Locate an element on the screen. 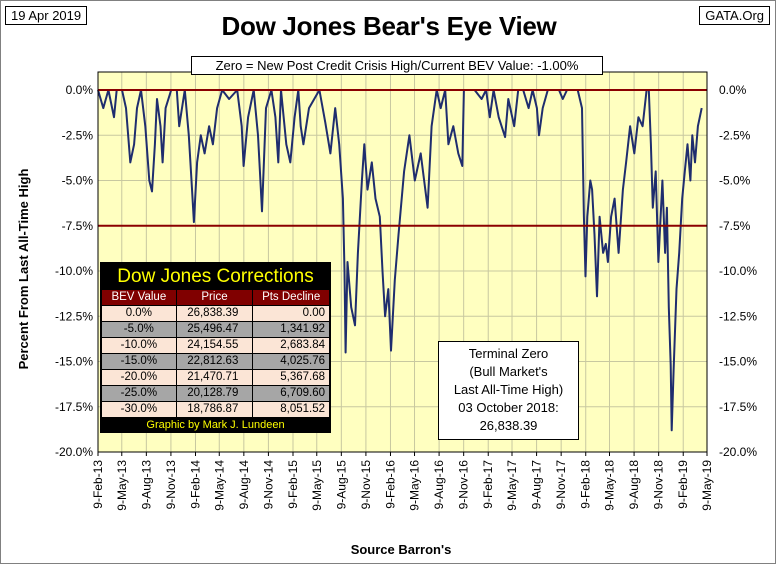 The width and height of the screenshot is (776, 564). y-tick-label-left: -12.5% is located at coordinates (74, 316).